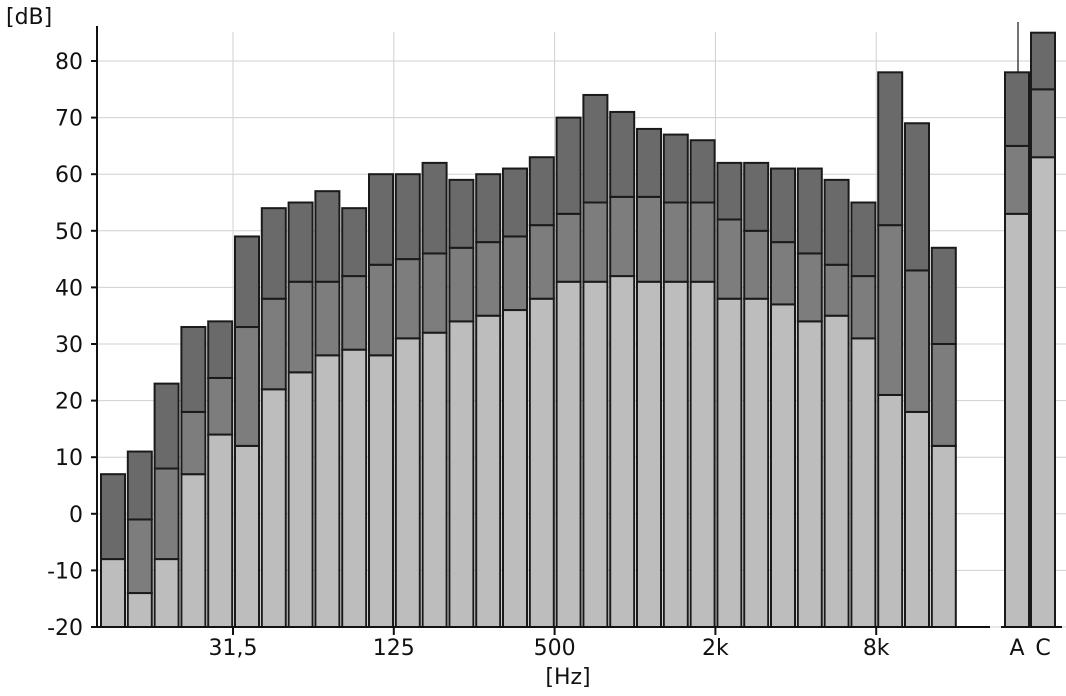  Describe the element at coordinates (69, 232) in the screenshot. I see `y-tick-label-7: 50` at that location.